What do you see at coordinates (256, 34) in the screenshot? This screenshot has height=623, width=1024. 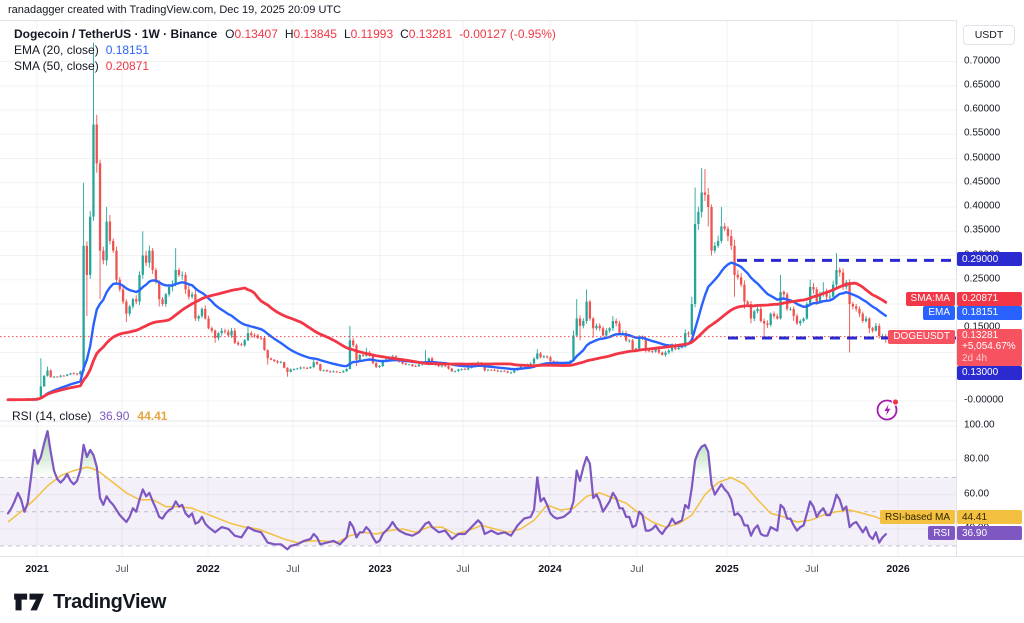 I see `open-value: 0.13407` at bounding box center [256, 34].